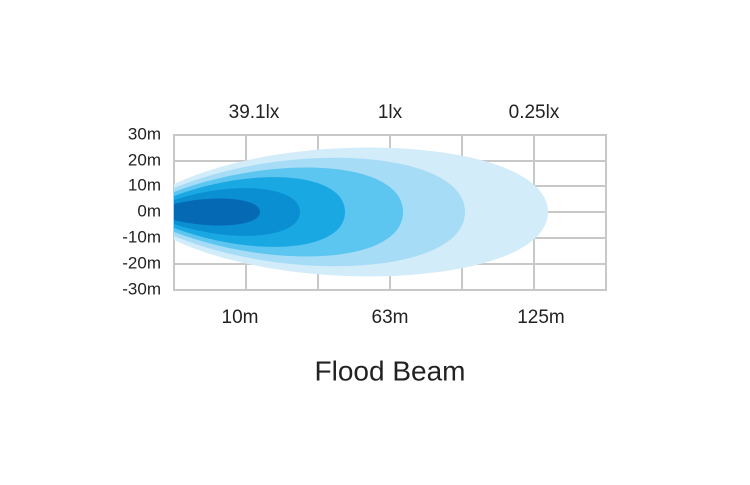 This screenshot has height=485, width=750. I want to click on distance-label: 125m, so click(541, 317).